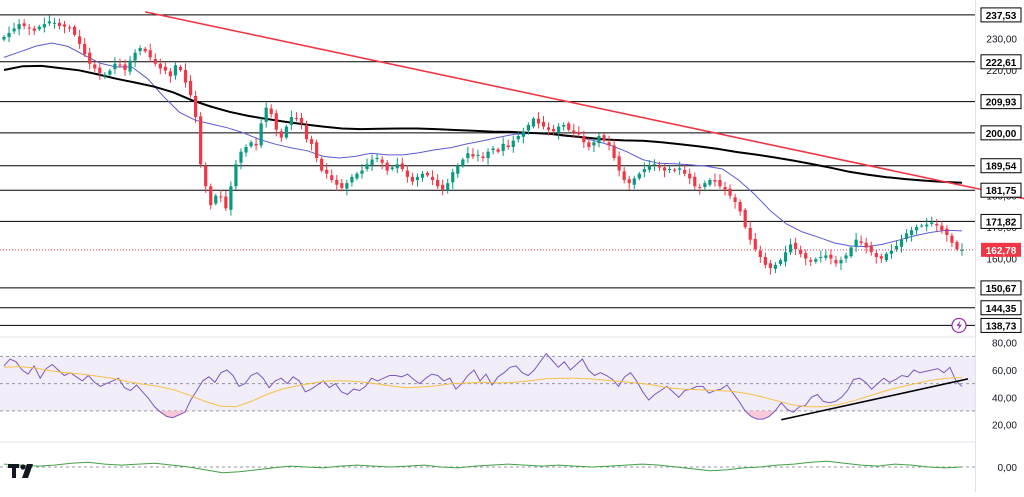 This screenshot has width=1024, height=497. I want to click on level-tag-label: 209,93, so click(1001, 103).